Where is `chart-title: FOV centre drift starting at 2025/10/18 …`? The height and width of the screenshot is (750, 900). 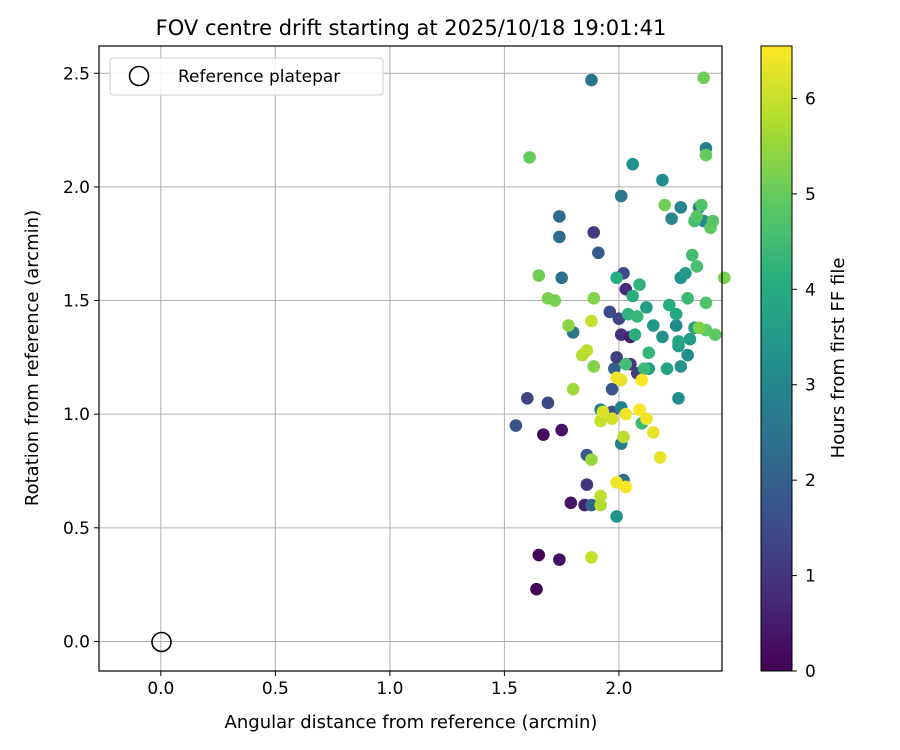
chart-title: FOV centre drift starting at 2025/10/18 … is located at coordinates (411, 28).